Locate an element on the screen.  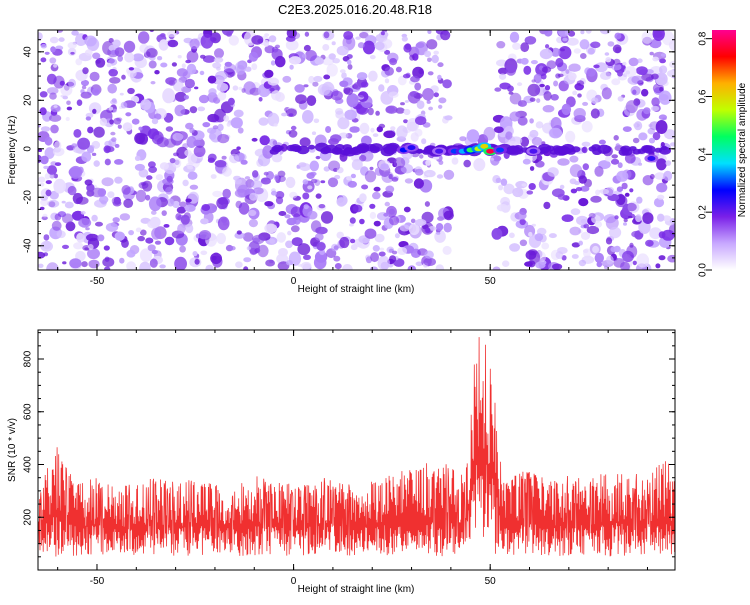
chart-title: C2E3.2025.016.20.48.R18 is located at coordinates (355, 9).